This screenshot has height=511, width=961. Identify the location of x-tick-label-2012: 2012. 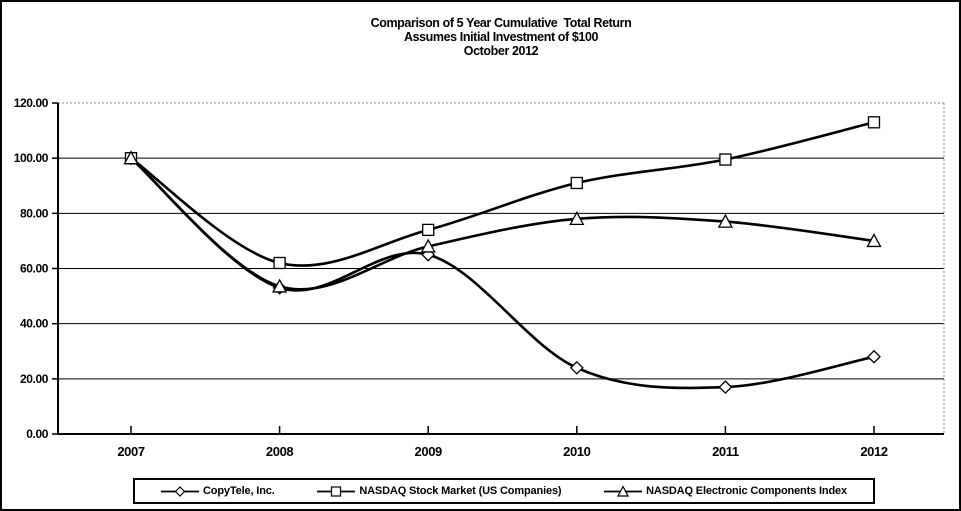
(873, 451).